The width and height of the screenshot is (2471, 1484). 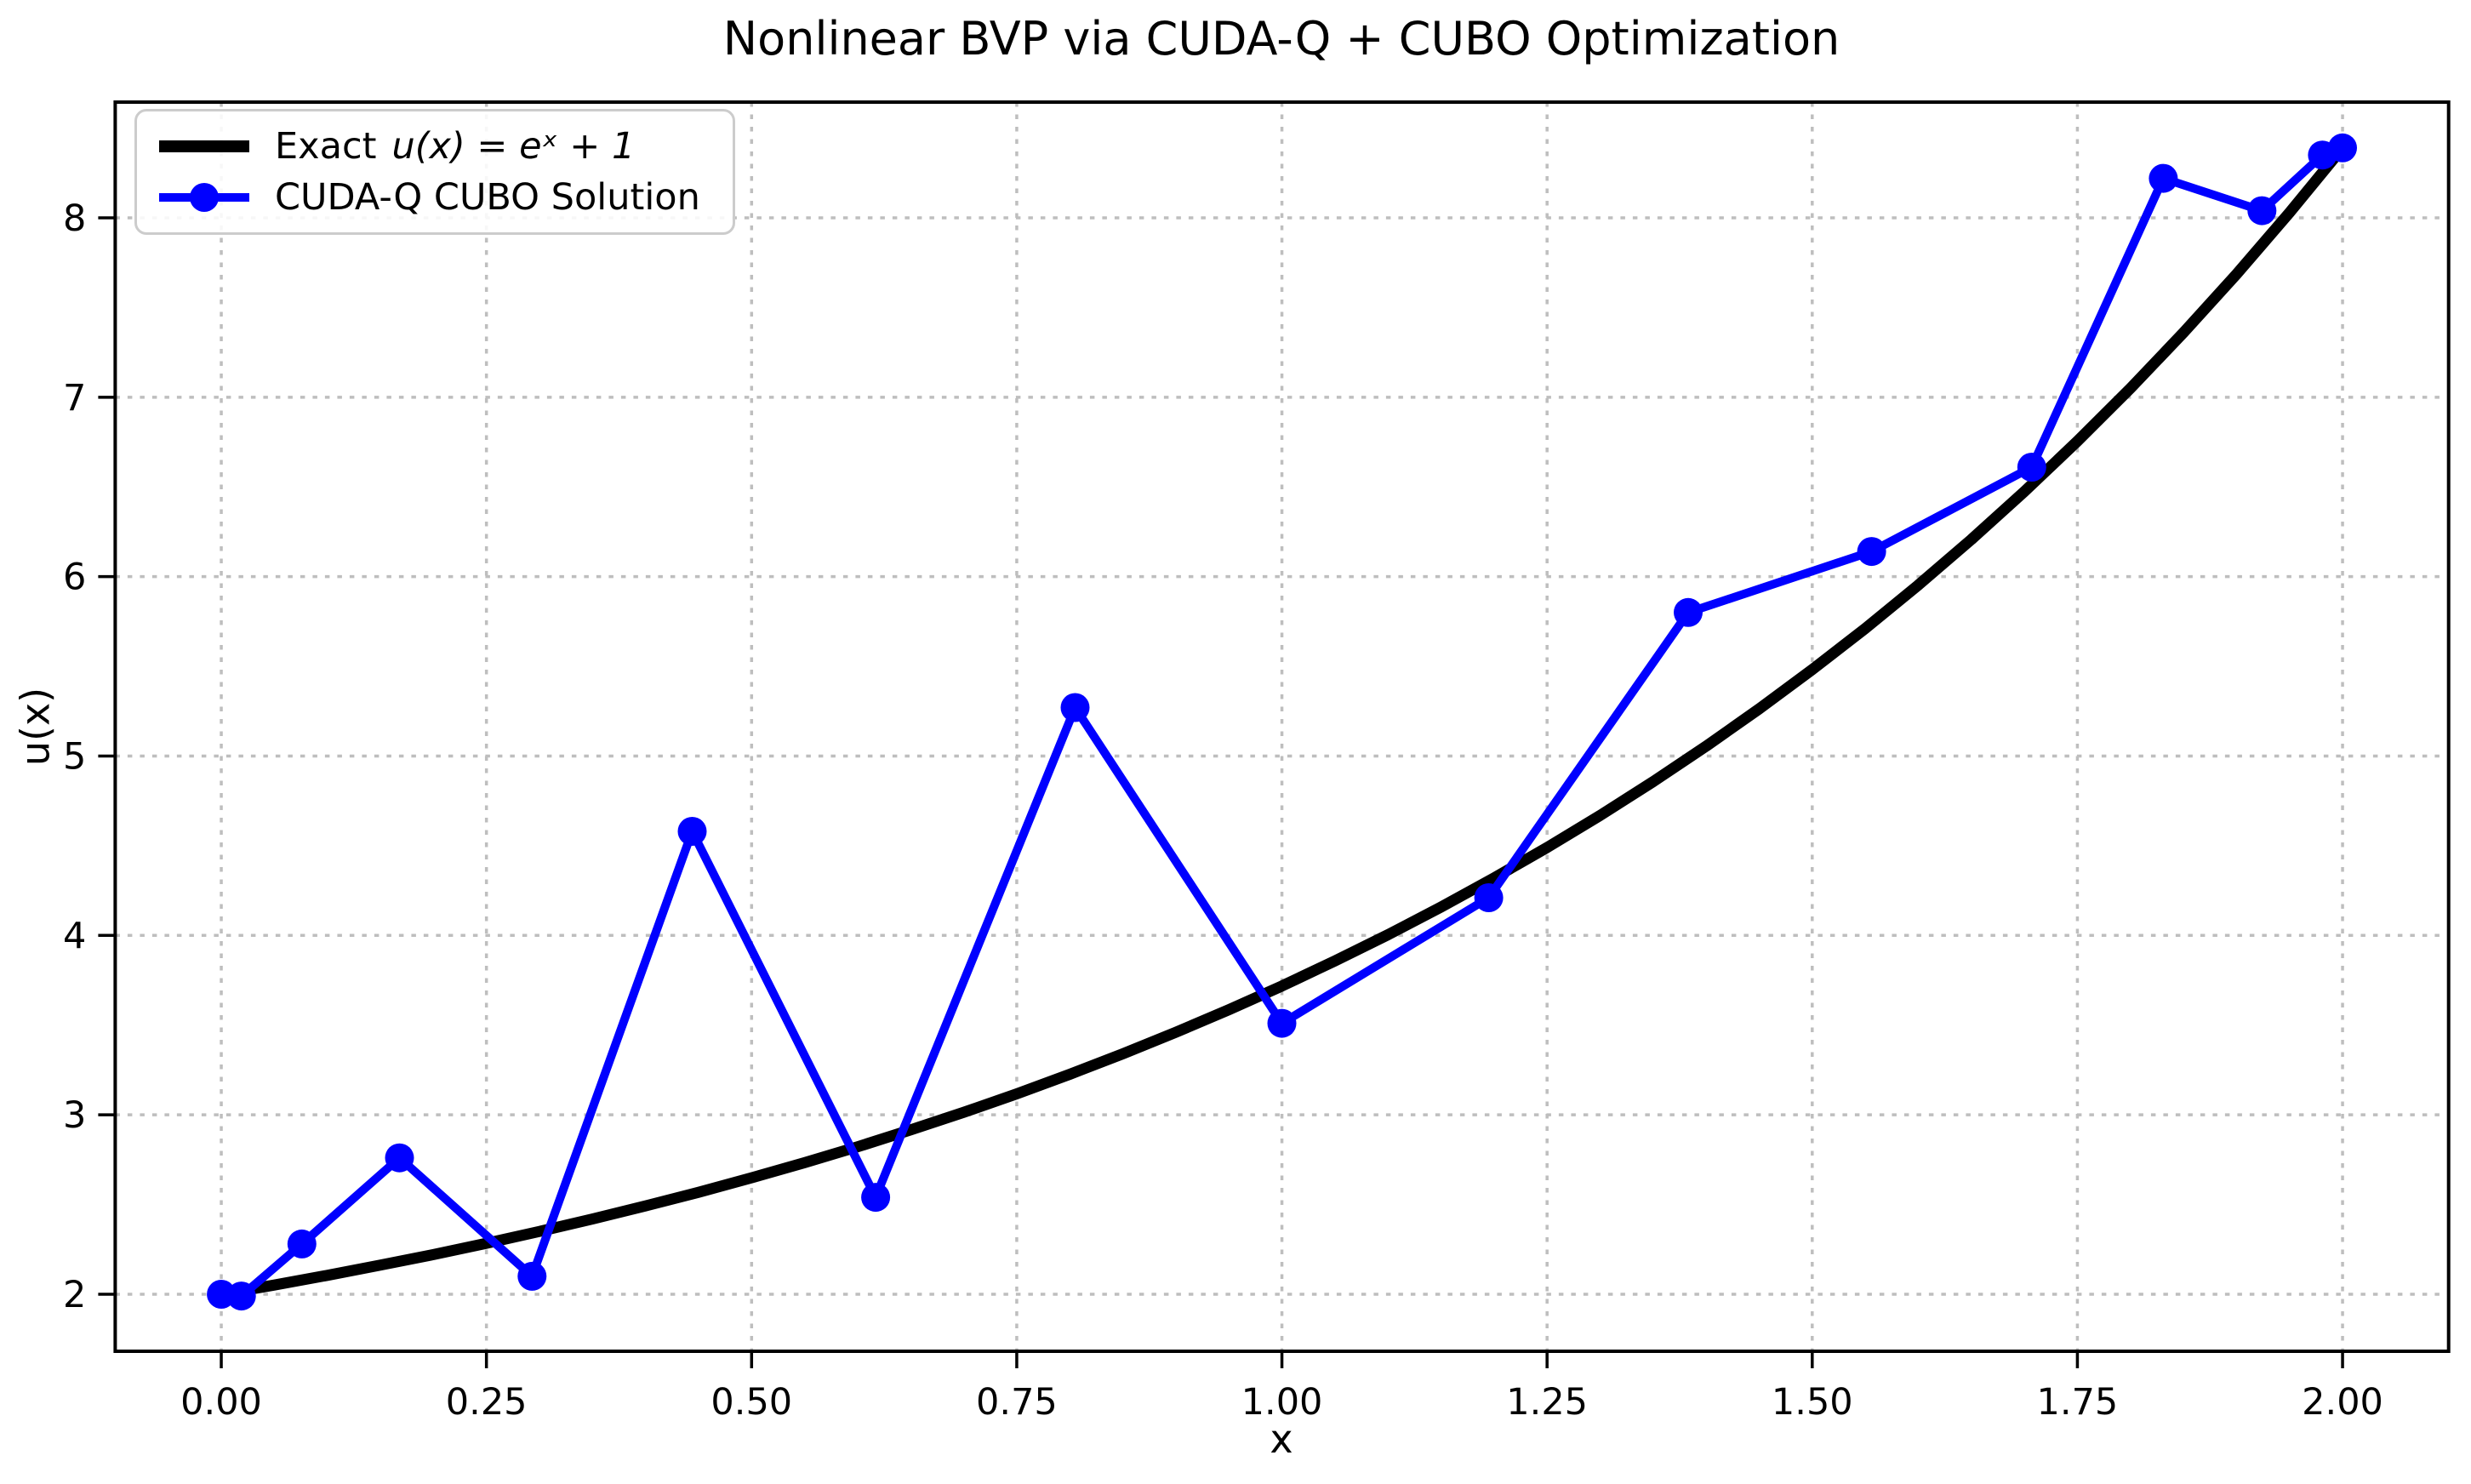 I want to click on y-tick-label: 2, so click(x=74, y=1295).